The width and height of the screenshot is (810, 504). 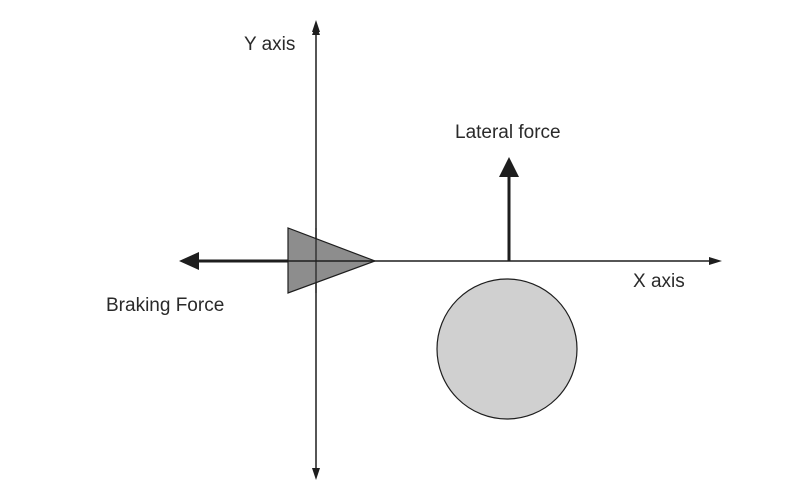 What do you see at coordinates (270, 44) in the screenshot?
I see `y-axis-label: Y axis` at bounding box center [270, 44].